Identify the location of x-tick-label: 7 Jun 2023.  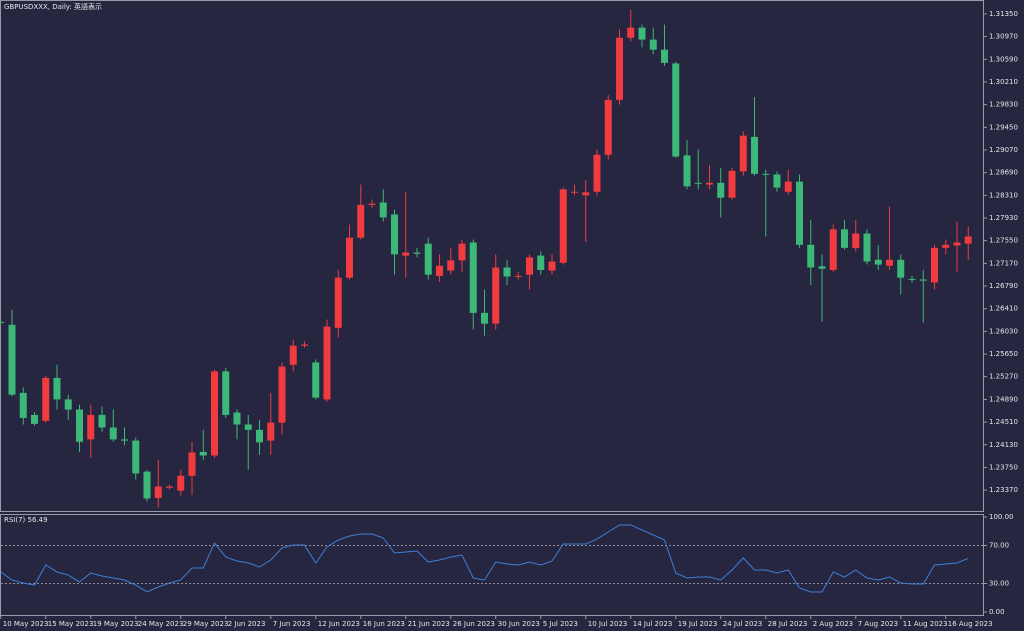
(292, 624).